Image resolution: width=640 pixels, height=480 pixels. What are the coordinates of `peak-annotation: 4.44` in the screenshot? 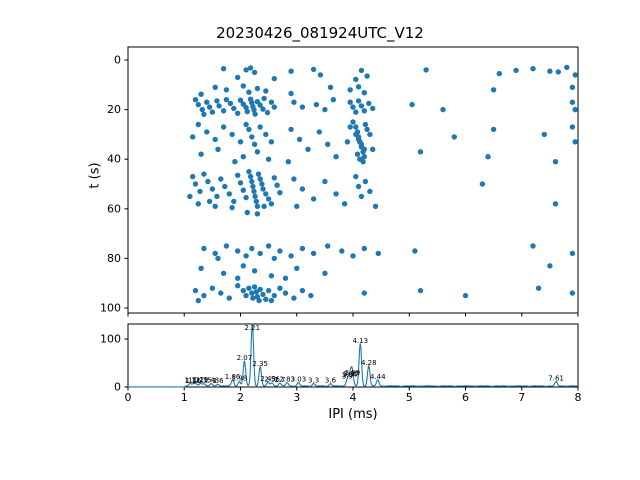 It's located at (378, 377).